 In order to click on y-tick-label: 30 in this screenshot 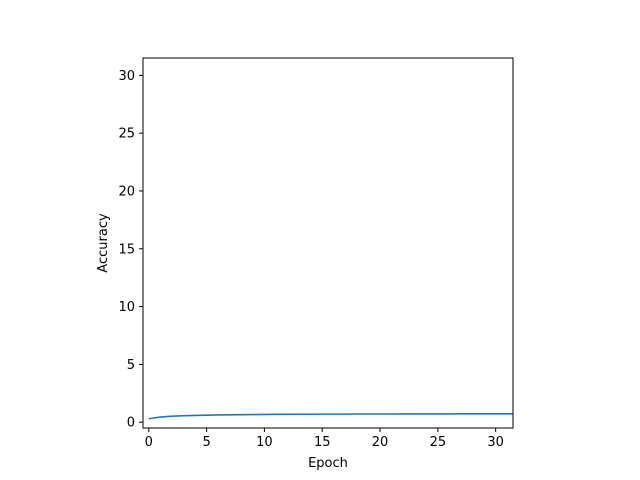, I will do `click(126, 76)`.